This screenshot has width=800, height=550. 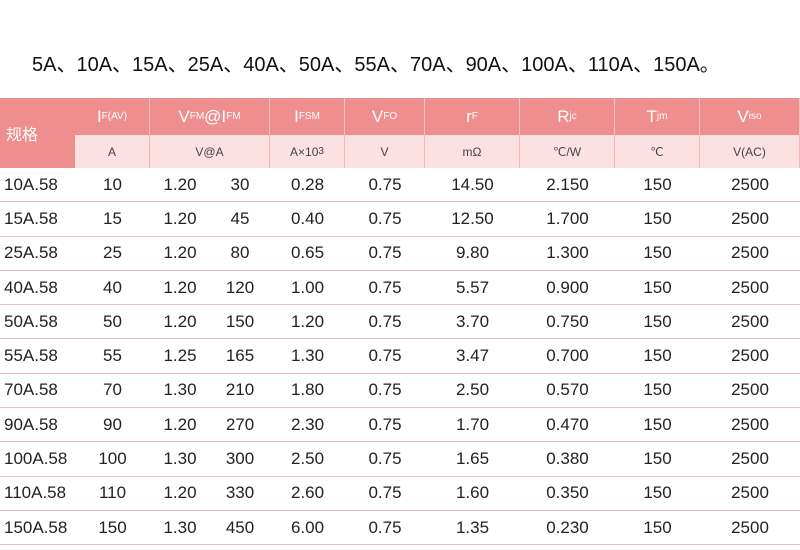 What do you see at coordinates (472, 357) in the screenshot?
I see `table-cell: 3.47` at bounding box center [472, 357].